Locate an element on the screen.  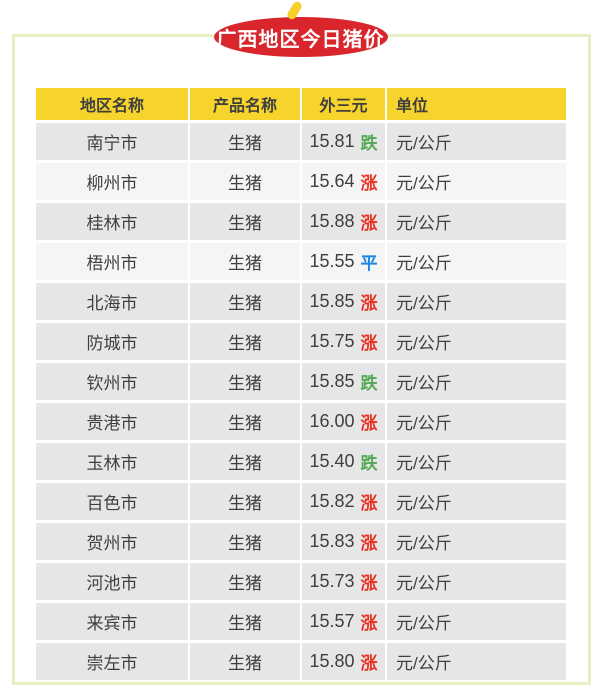
region-cell: 防城市 is located at coordinates (112, 341).